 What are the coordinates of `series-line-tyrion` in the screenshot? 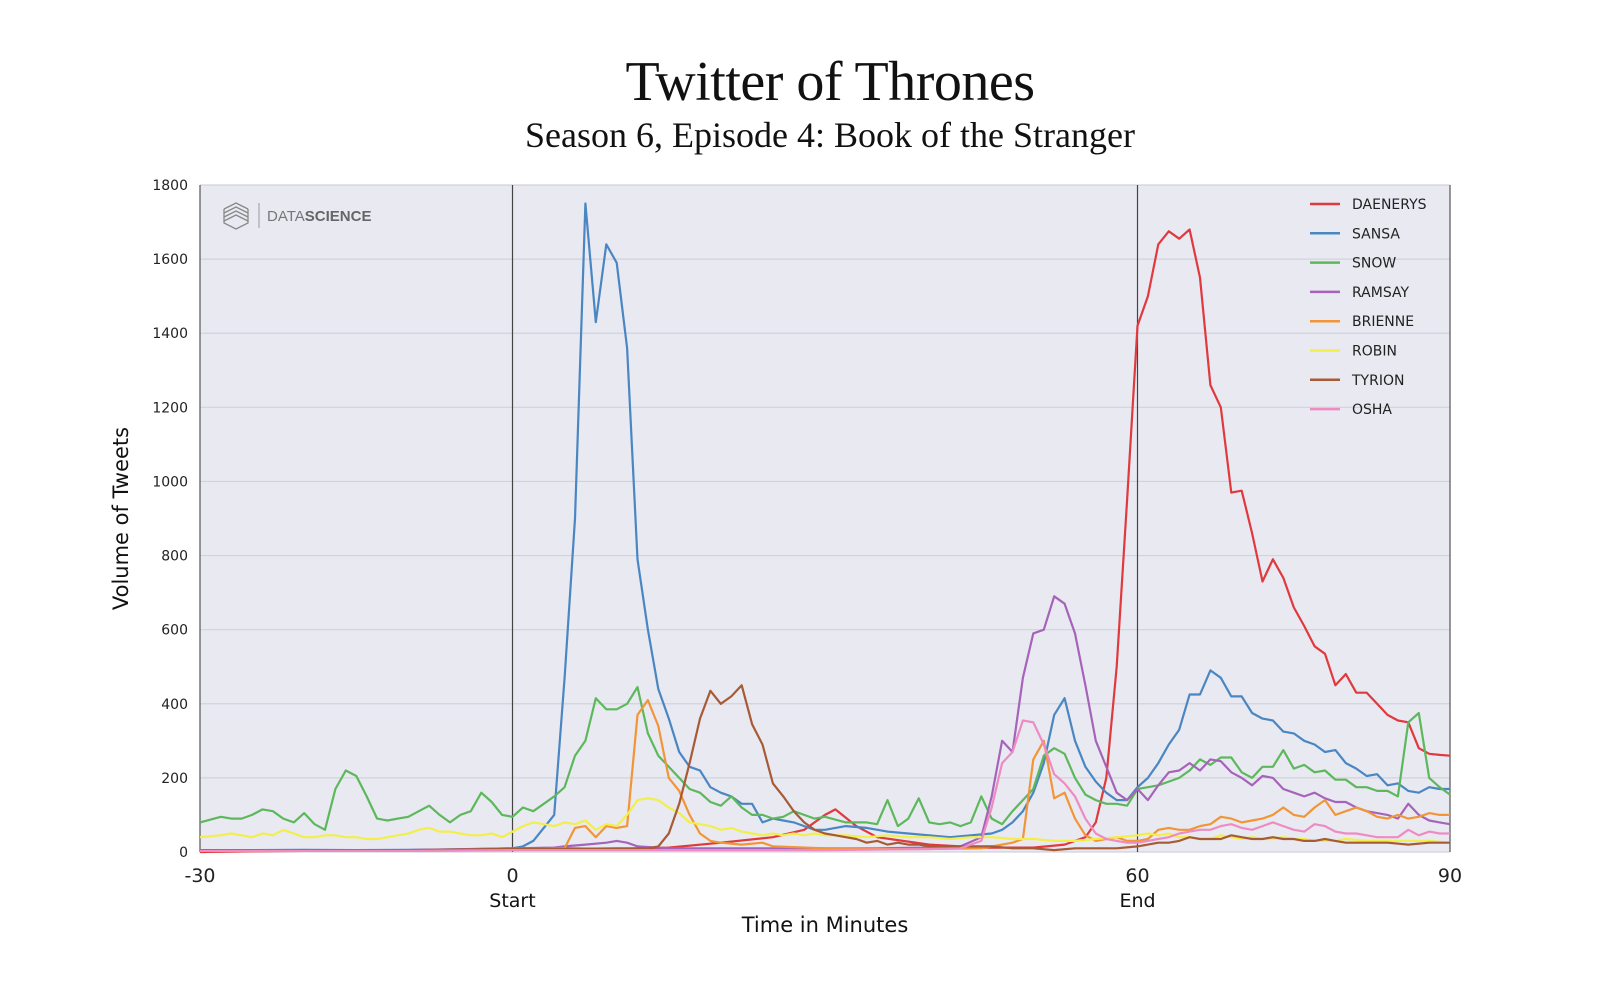 It's located at (825, 768).